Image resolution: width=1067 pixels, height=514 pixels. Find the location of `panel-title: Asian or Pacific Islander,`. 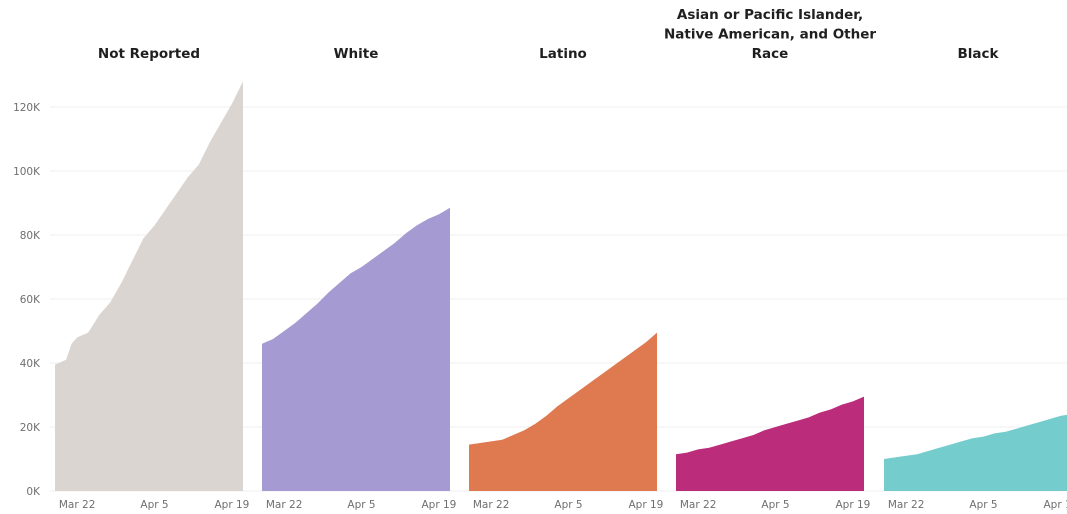

panel-title: Asian or Pacific Islander, is located at coordinates (770, 15).